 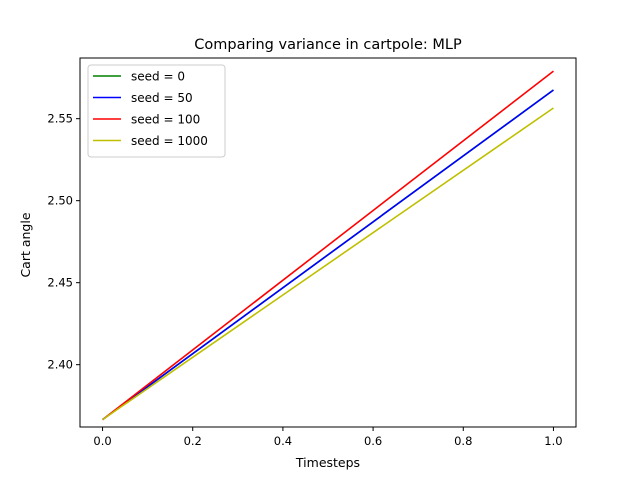 What do you see at coordinates (25, 244) in the screenshot?
I see `y-axis-label: Cart angle` at bounding box center [25, 244].